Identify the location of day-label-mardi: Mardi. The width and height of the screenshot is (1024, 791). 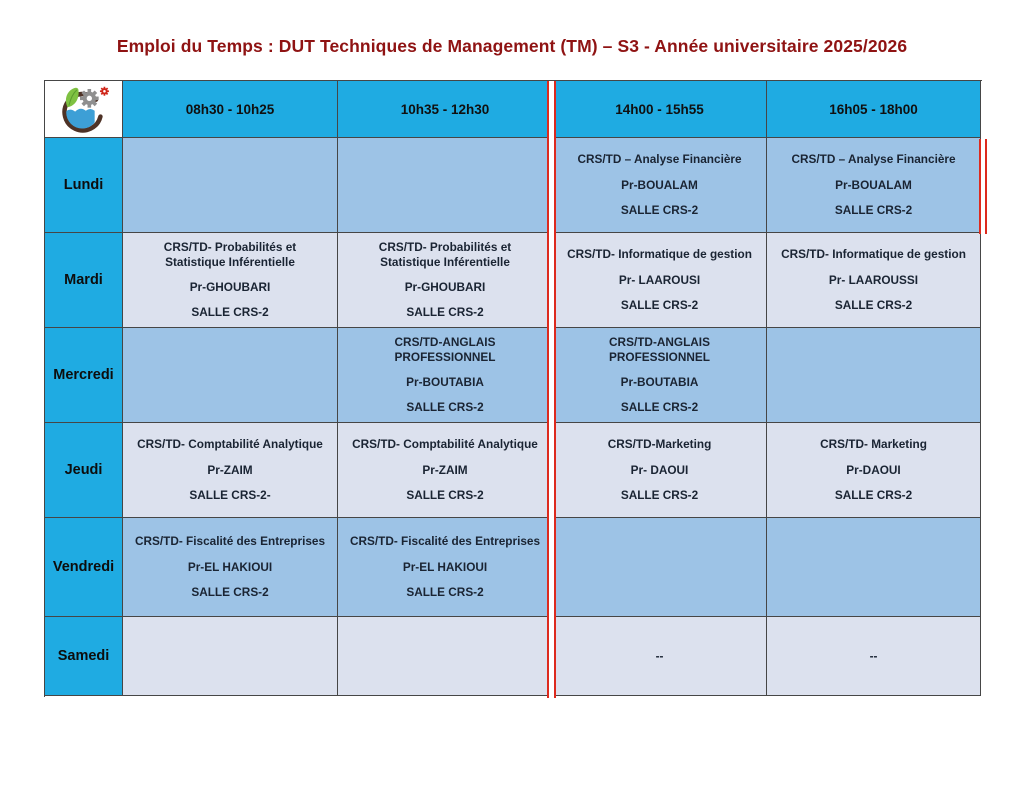
(84, 280).